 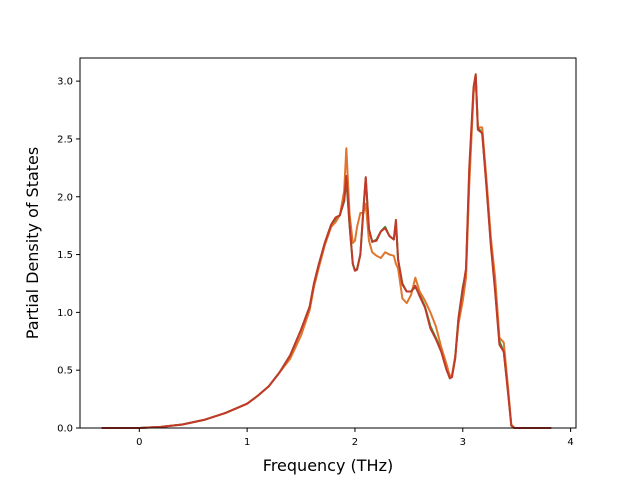 I want to click on x-tick-label: 0, so click(x=139, y=442).